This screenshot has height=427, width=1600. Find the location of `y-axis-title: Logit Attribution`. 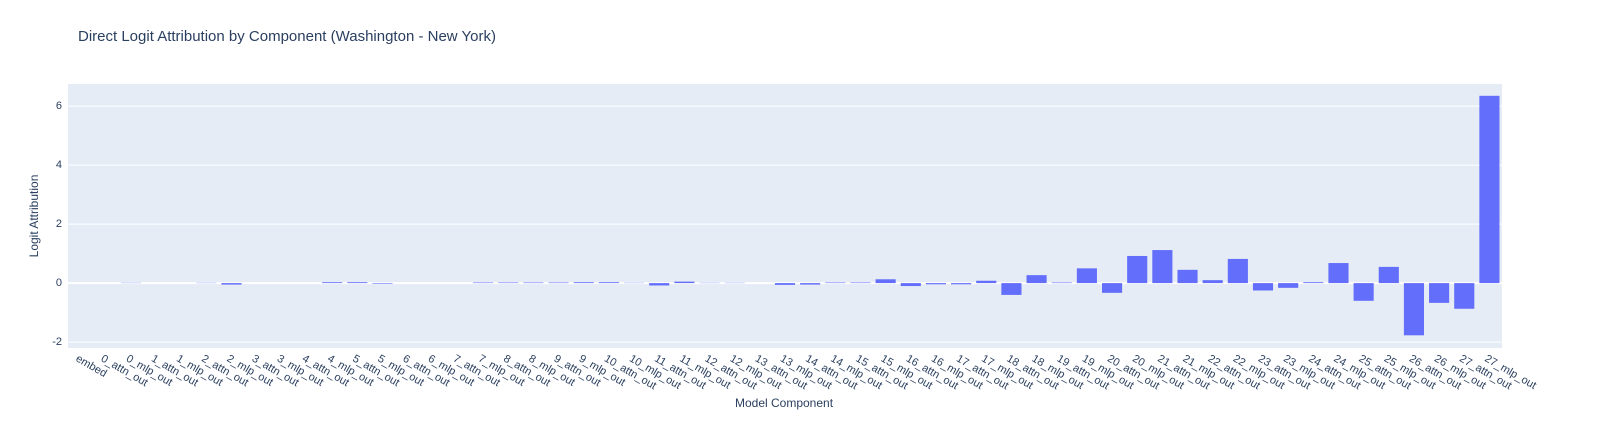

y-axis-title: Logit Attribution is located at coordinates (34, 216).